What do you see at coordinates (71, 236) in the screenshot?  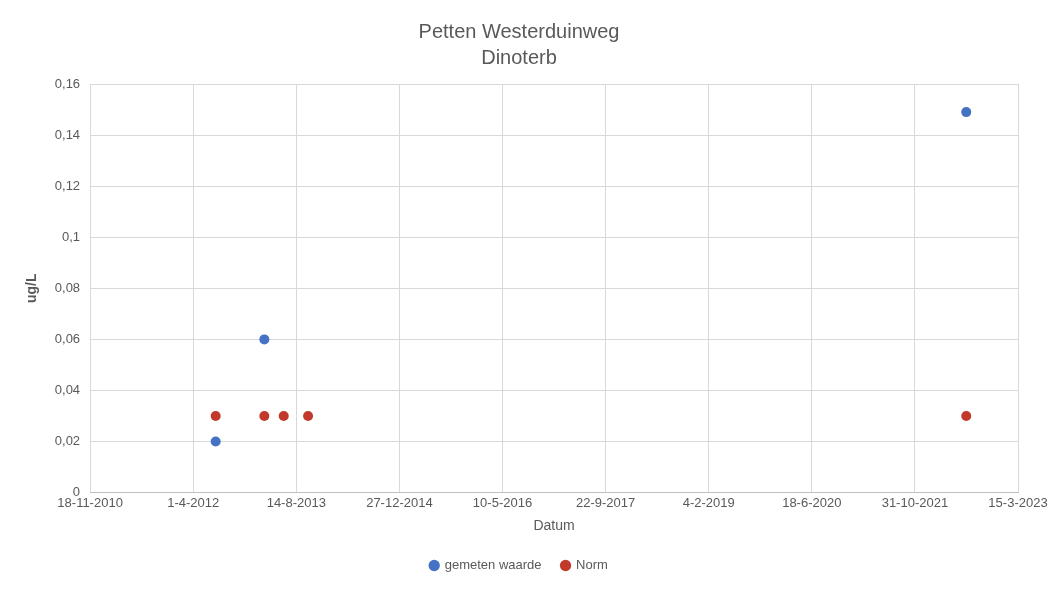 I see `y-tick-label: 0,1` at bounding box center [71, 236].